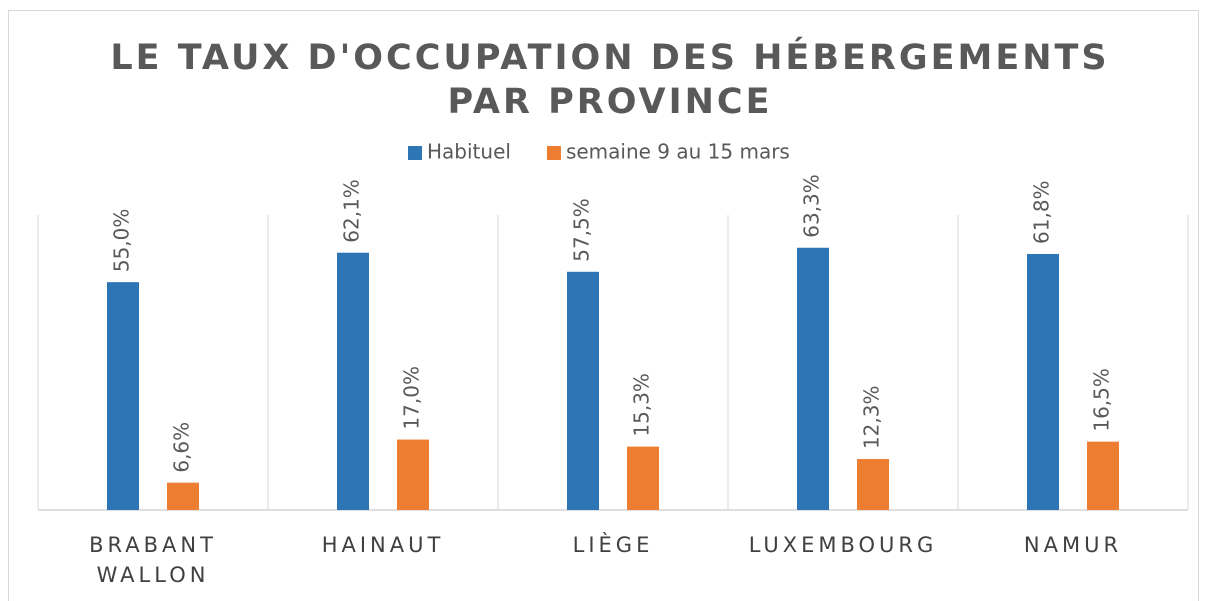 The height and width of the screenshot is (601, 1208). I want to click on x-tick-label: LUXEMBOURG, so click(843, 545).